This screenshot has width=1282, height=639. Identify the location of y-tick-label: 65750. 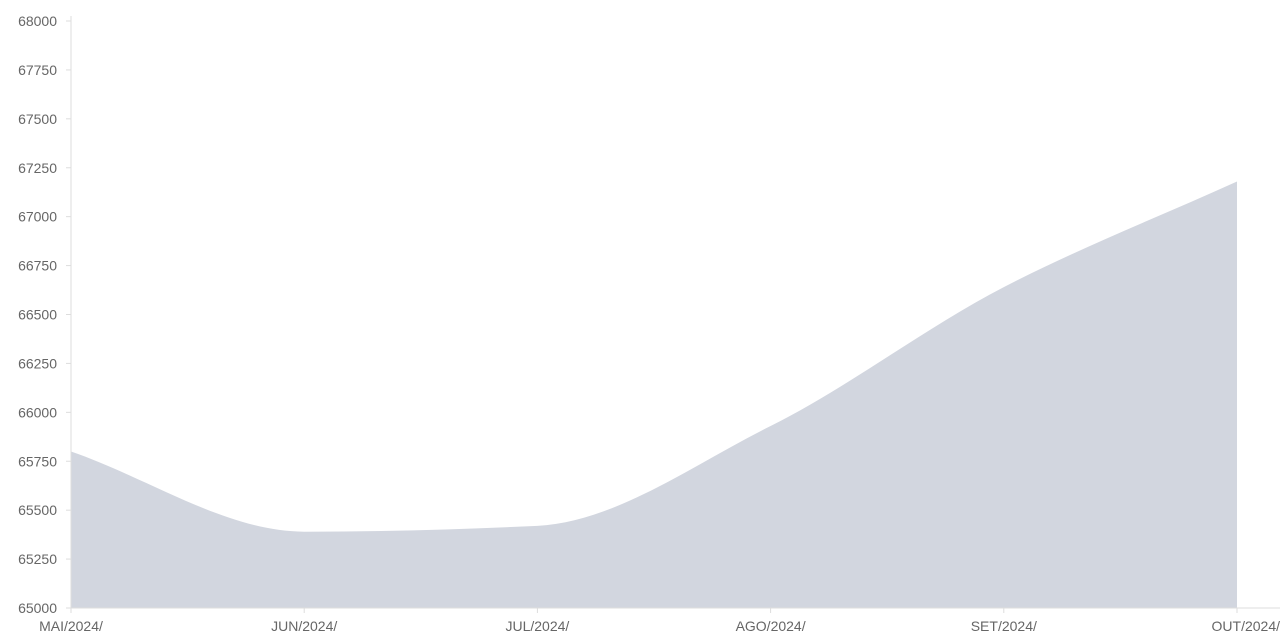
(37, 461).